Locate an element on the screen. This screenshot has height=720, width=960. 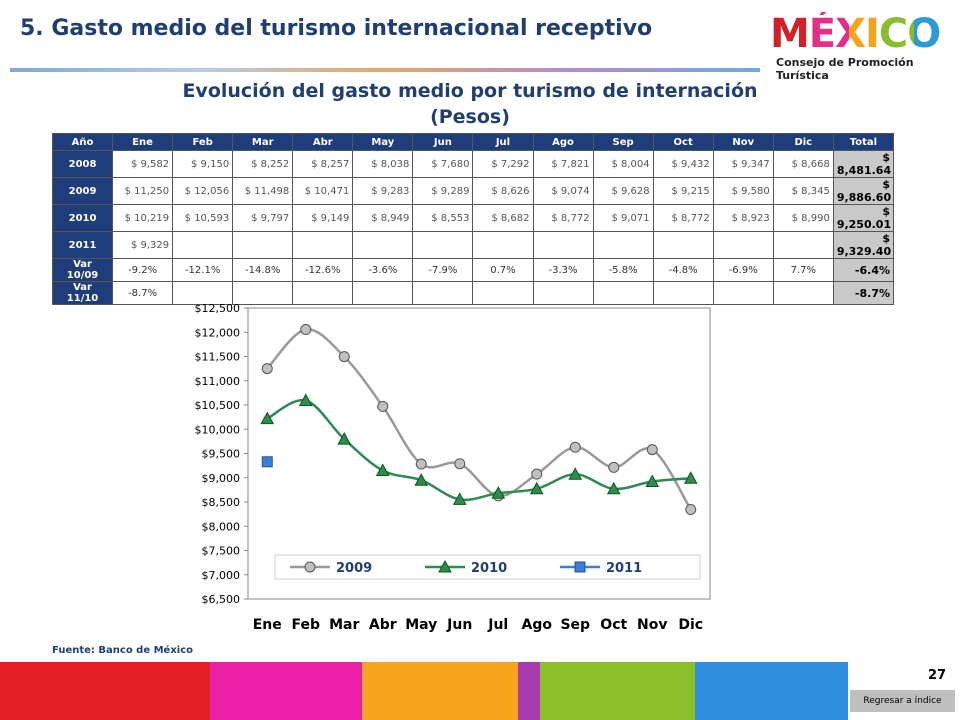
x-tick-label: May is located at coordinates (421, 625).